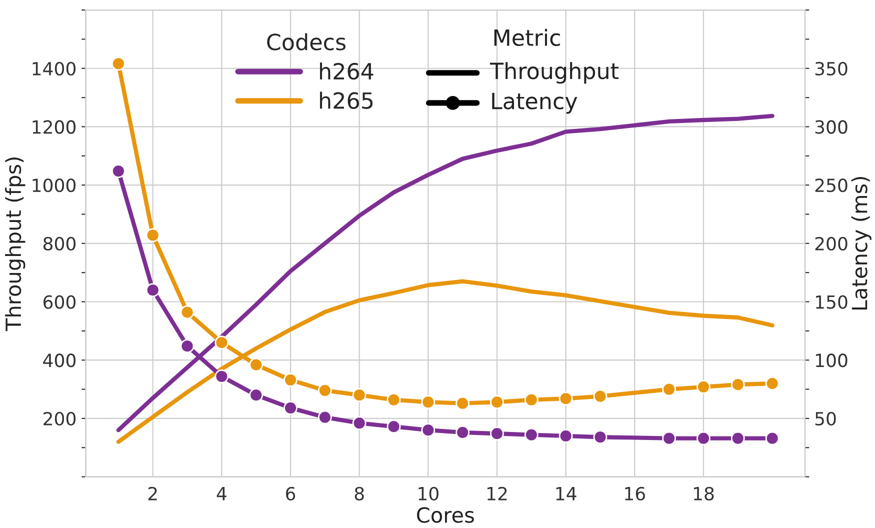 This screenshot has height=528, width=875. I want to click on y-tick-label: 1200, so click(54, 127).